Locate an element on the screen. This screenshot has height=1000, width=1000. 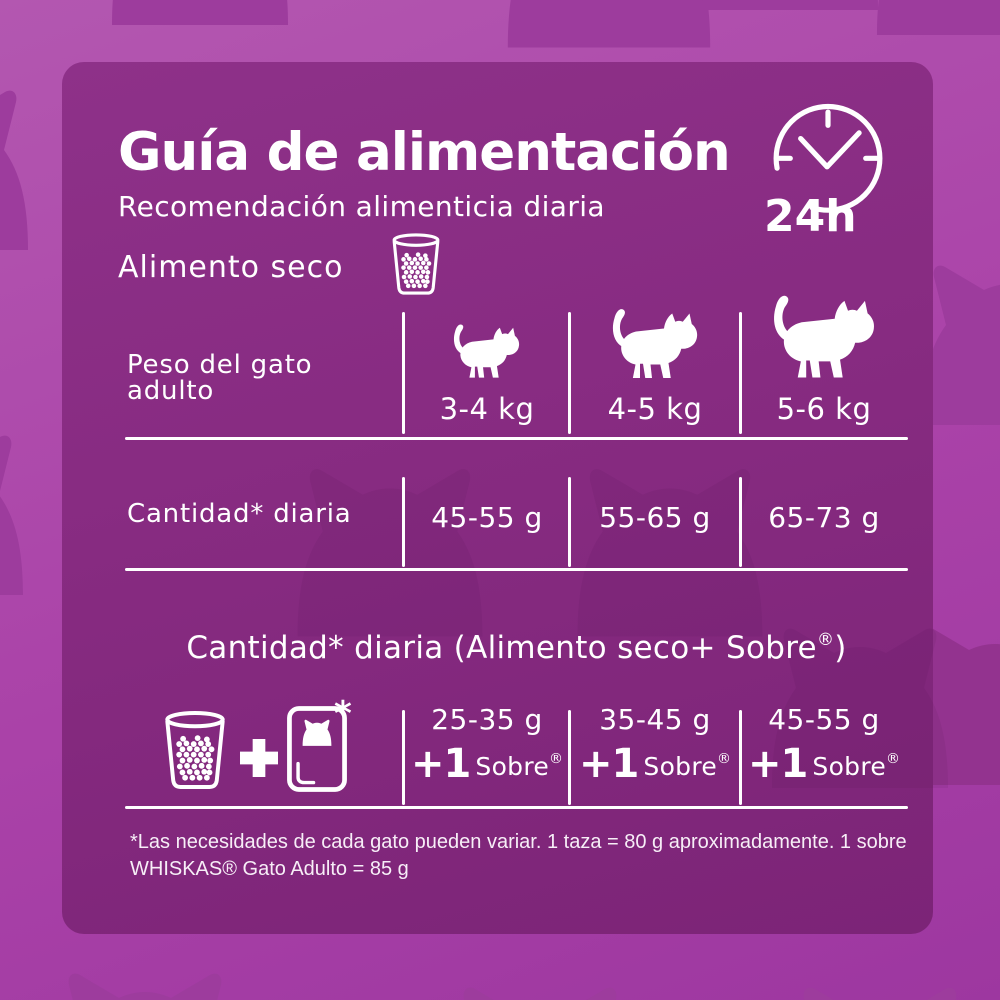
plus-icon is located at coordinates (259, 758).